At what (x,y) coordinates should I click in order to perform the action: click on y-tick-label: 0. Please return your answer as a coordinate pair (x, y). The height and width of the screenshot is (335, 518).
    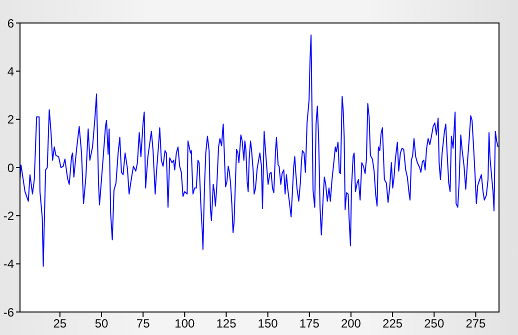
    Looking at the image, I should click on (10, 167).